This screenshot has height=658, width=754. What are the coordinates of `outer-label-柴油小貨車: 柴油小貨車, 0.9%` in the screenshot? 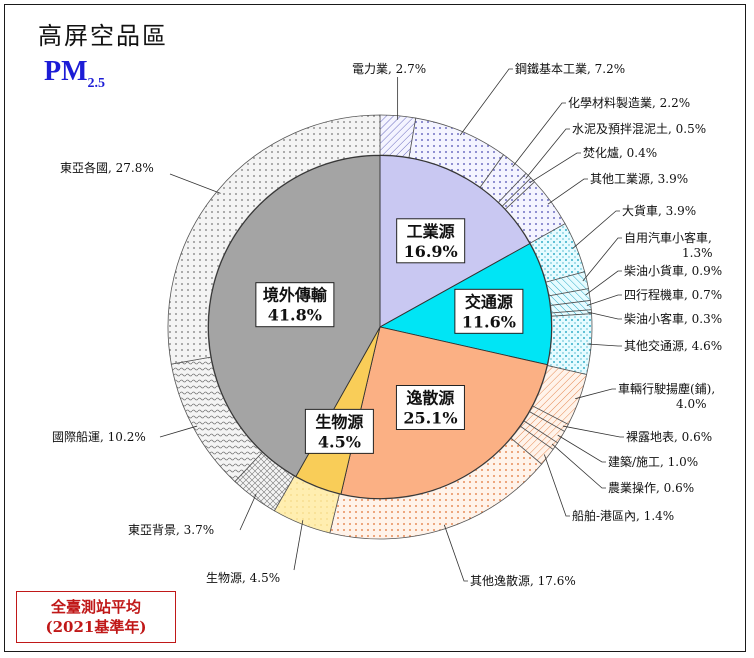 It's located at (673, 270).